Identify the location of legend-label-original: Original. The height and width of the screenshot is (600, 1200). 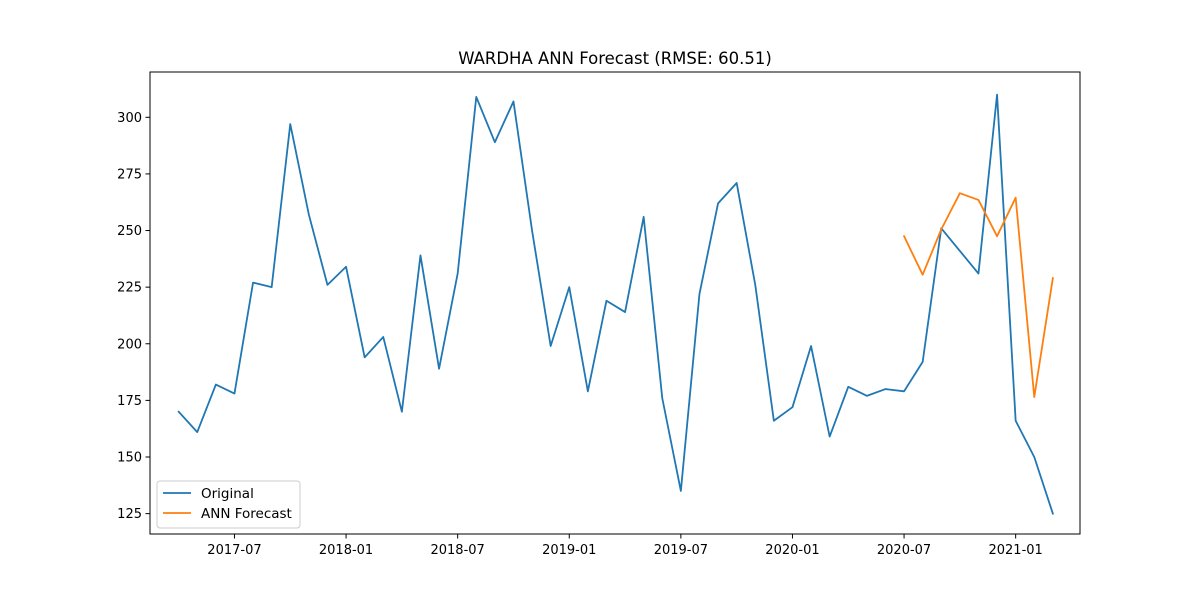
(227, 494).